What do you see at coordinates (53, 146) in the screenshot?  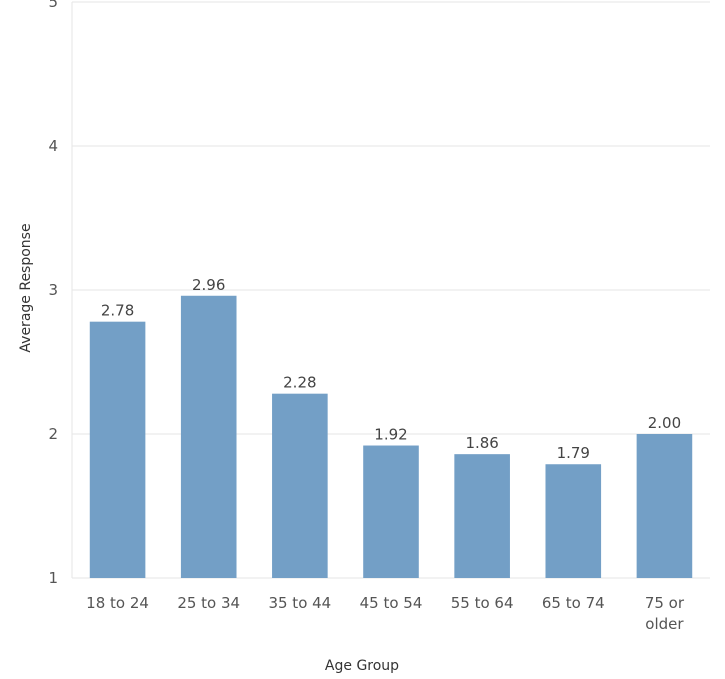 I see `y-tick-label-4: 4` at bounding box center [53, 146].